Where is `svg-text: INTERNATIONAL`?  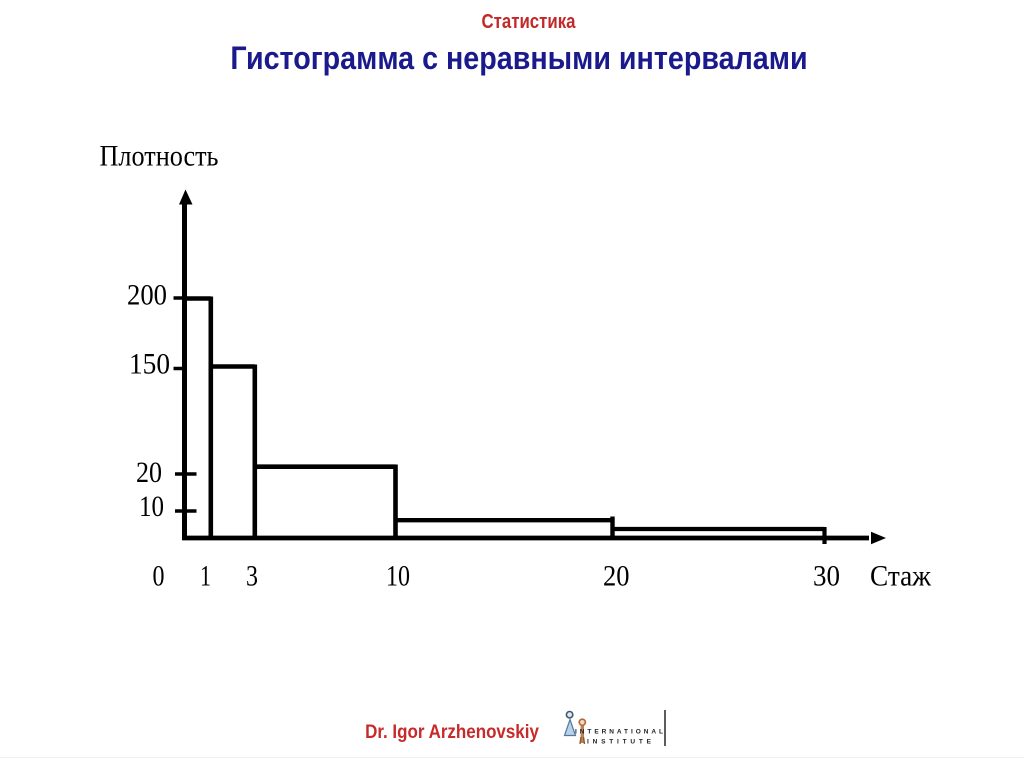 svg-text: INTERNATIONAL is located at coordinates (619, 732).